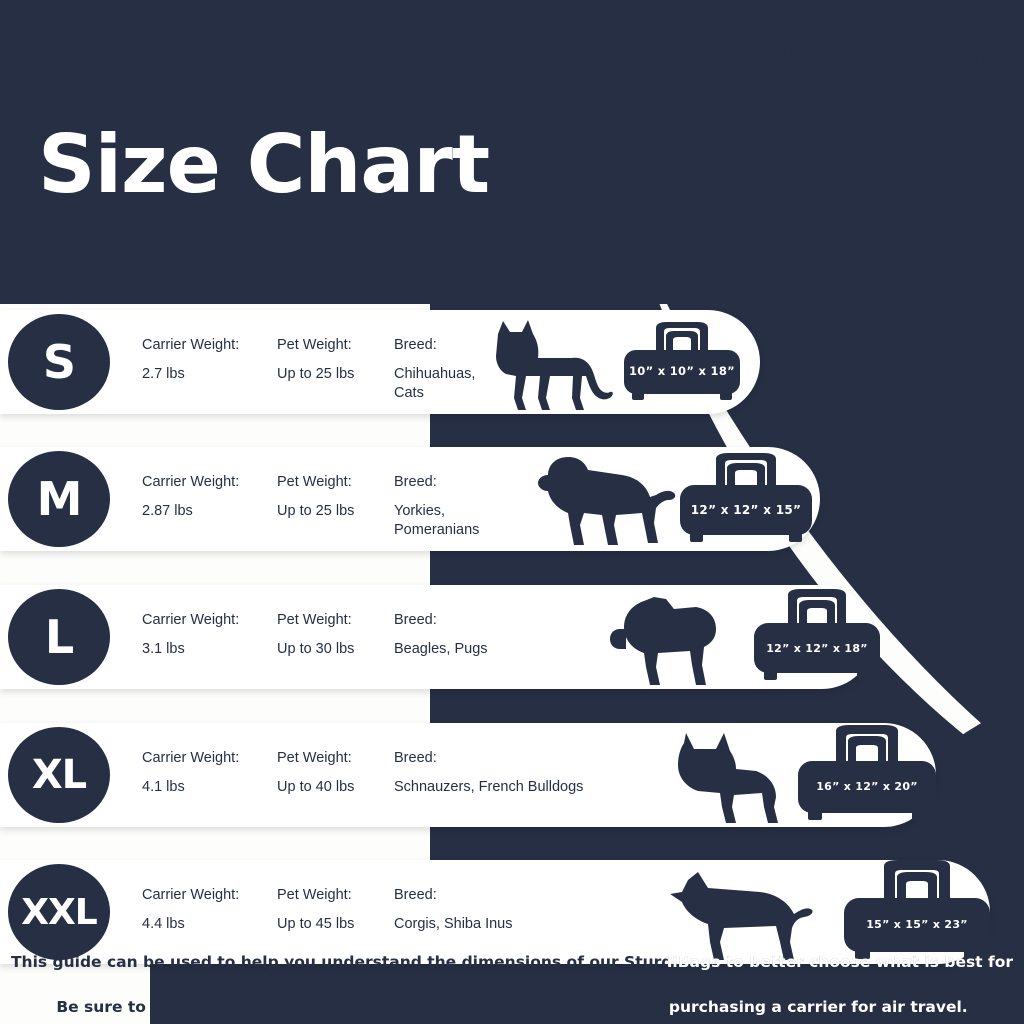  What do you see at coordinates (524, 506) in the screenshot?
I see `breed-field-m: Breed: Yorkies, Pomeranians` at bounding box center [524, 506].